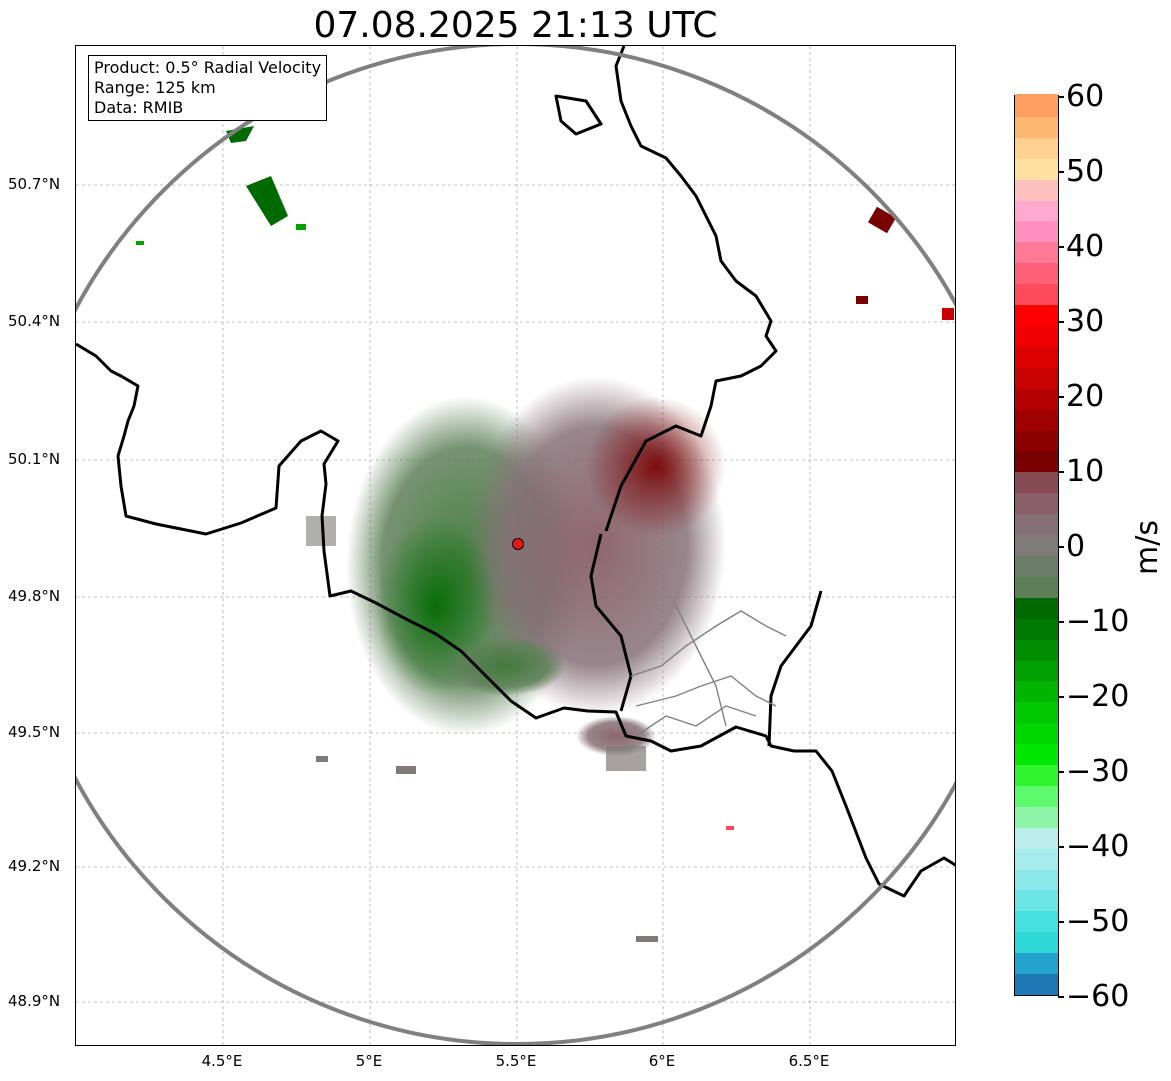  I want to click on region-borders, so click(708, 671).